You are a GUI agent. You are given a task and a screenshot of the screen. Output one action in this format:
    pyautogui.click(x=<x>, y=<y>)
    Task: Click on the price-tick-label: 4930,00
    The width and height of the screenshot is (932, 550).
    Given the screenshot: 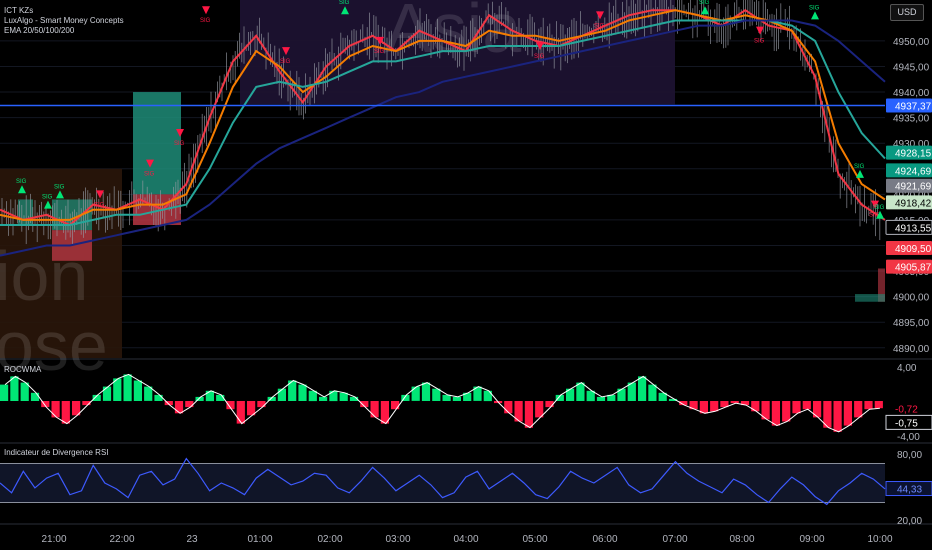 What is the action you would take?
    pyautogui.click(x=911, y=144)
    